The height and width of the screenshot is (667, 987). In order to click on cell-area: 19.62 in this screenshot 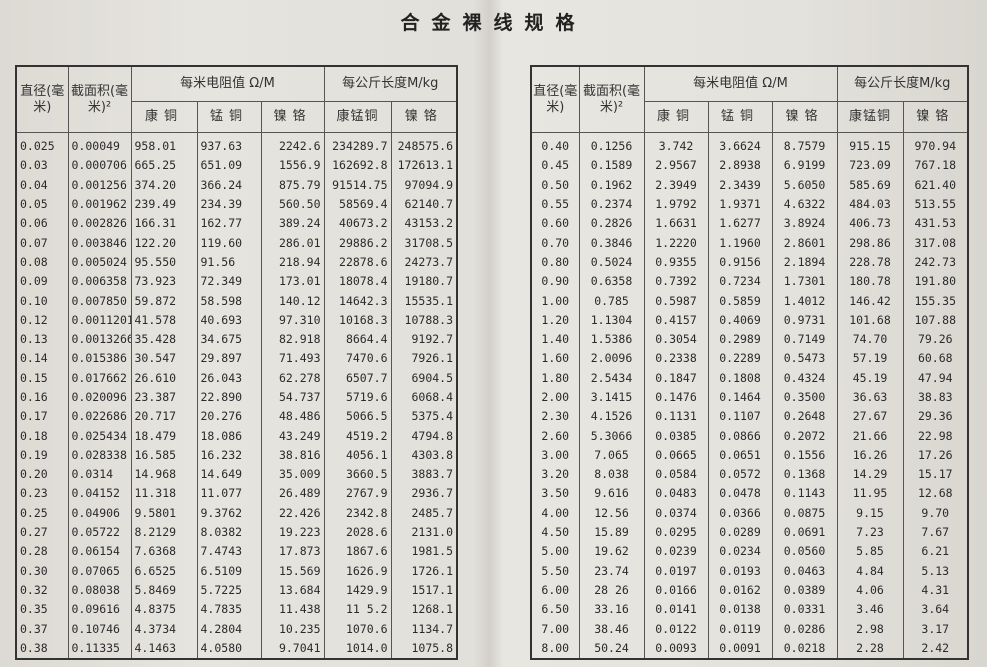, I will do `click(611, 552)`.